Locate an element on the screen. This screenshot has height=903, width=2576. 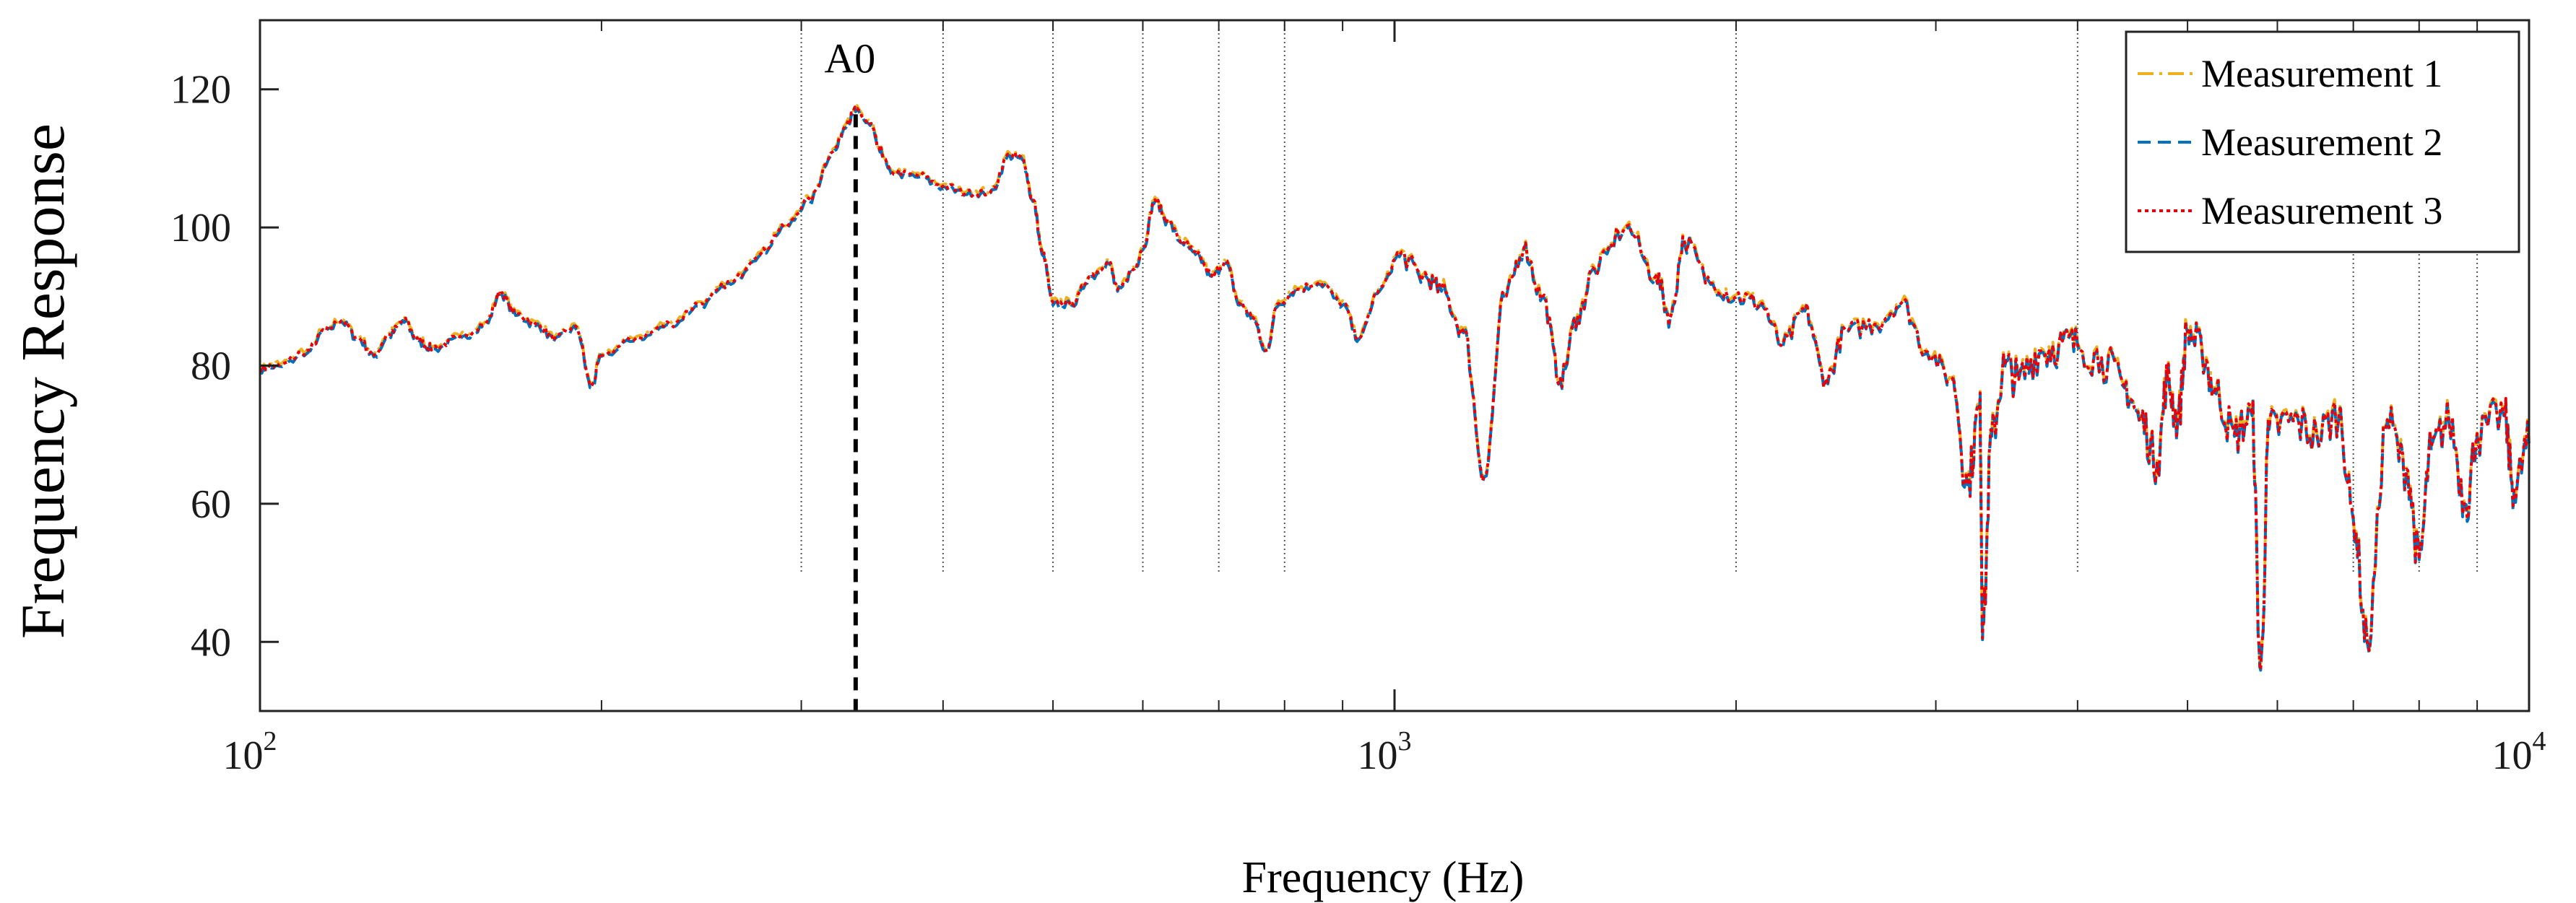
y-tick-label: 60 is located at coordinates (211, 504).